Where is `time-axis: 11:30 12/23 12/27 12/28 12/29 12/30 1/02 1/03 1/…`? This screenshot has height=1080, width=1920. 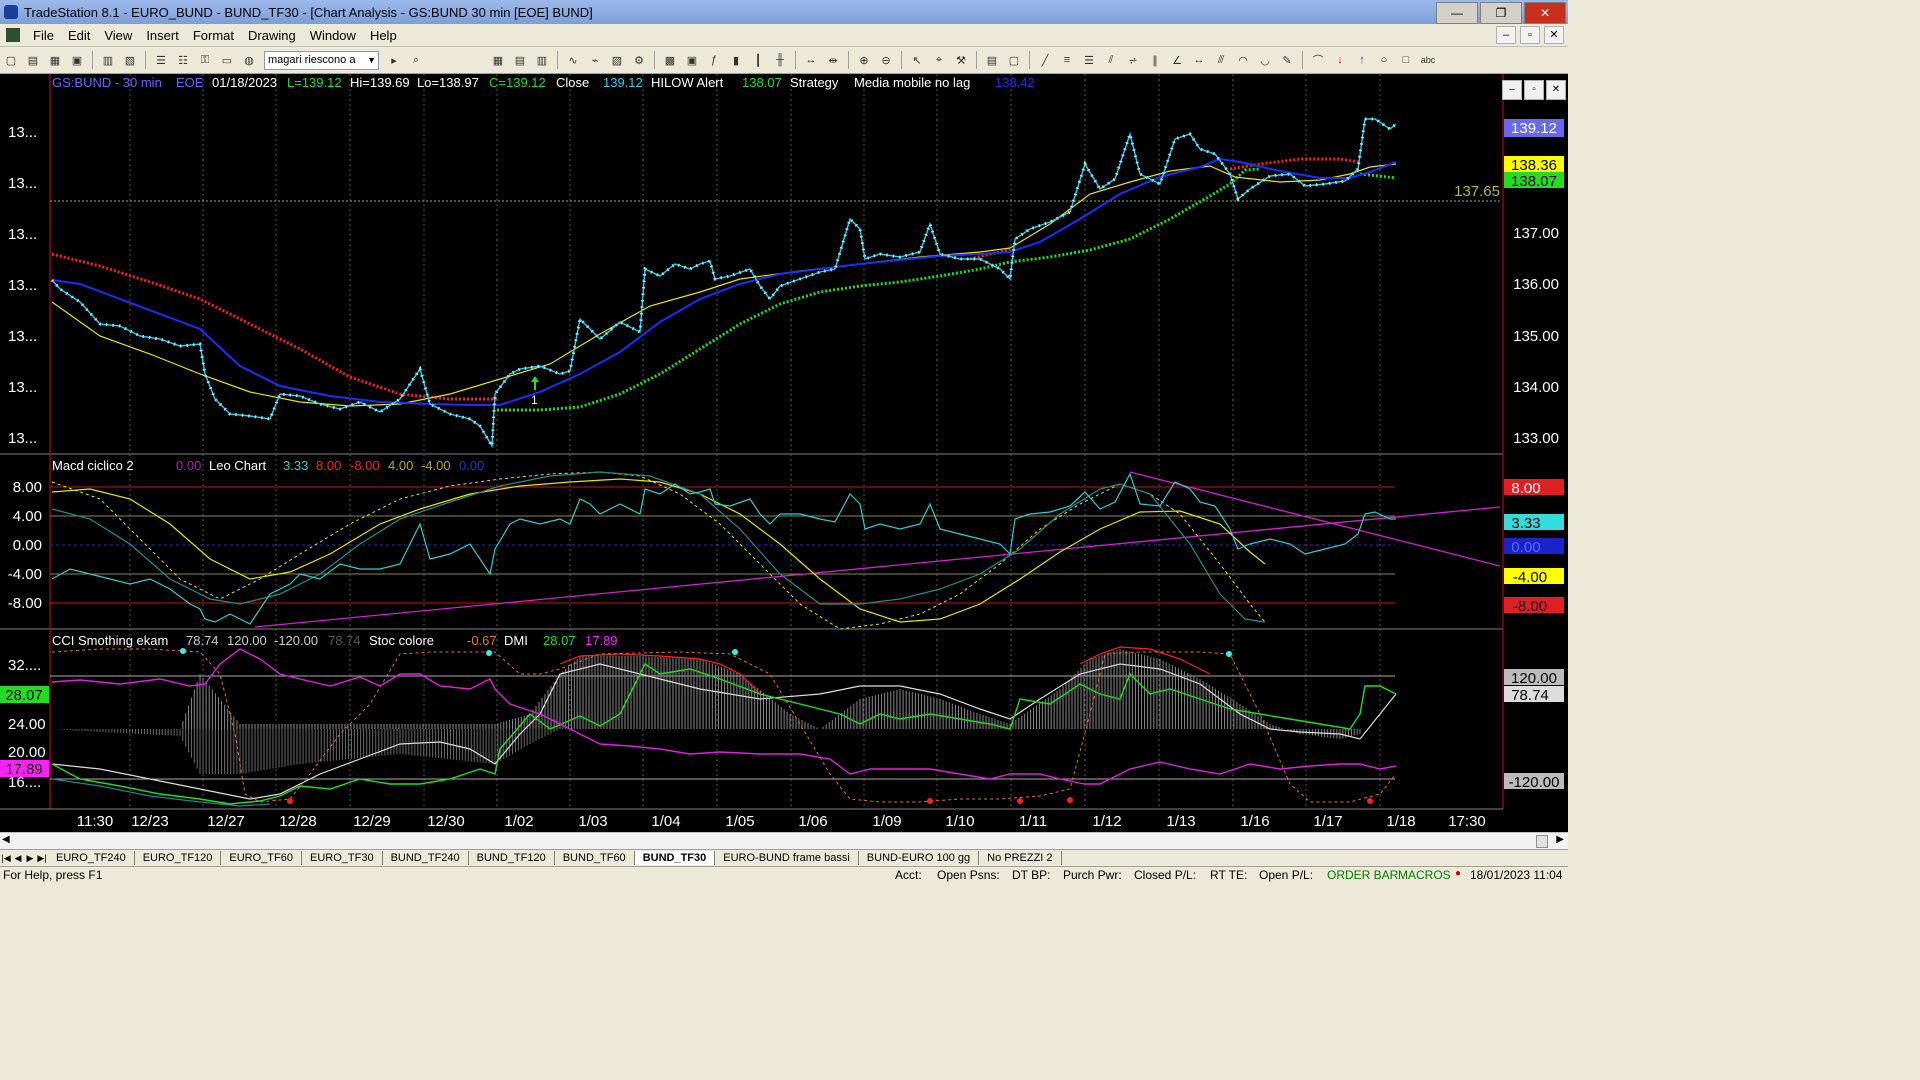
time-axis: 11:30 12/23 12/27 12/28 12/29 12/30 1/02 1/03 1/… is located at coordinates (781, 821).